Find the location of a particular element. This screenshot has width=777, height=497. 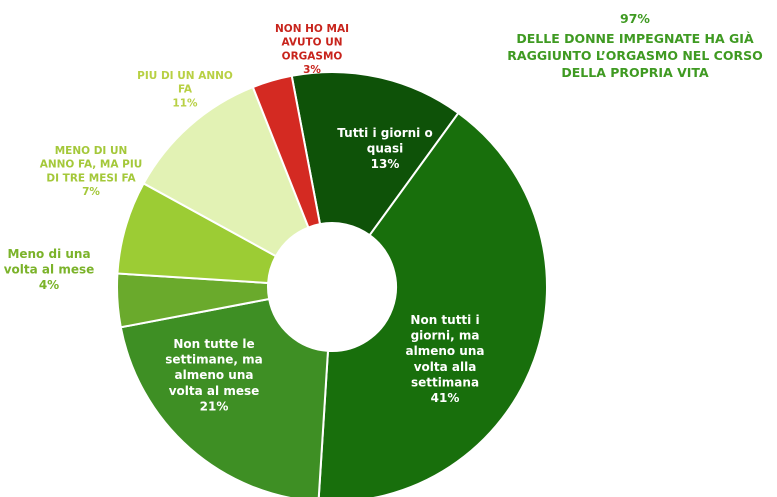

headline-percent: 97% is located at coordinates (635, 18).